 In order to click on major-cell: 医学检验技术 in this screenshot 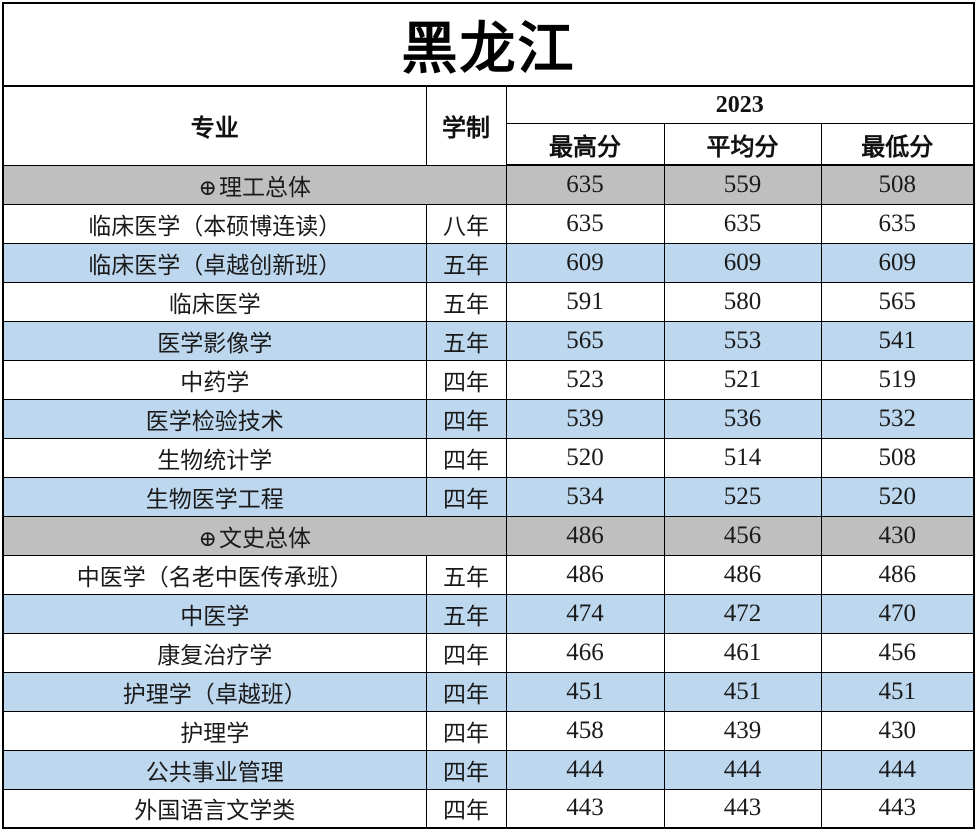, I will do `click(214, 418)`.